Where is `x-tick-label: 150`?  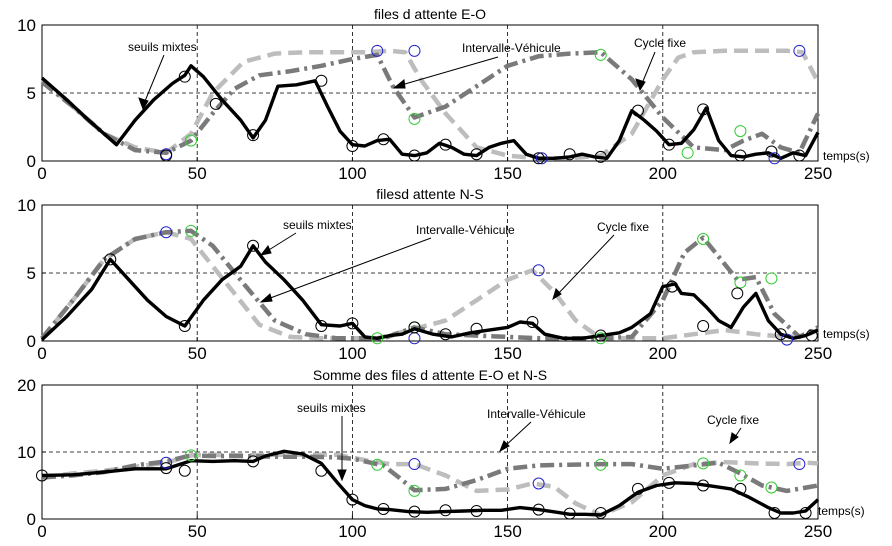
x-tick-label: 150 is located at coordinates (507, 531).